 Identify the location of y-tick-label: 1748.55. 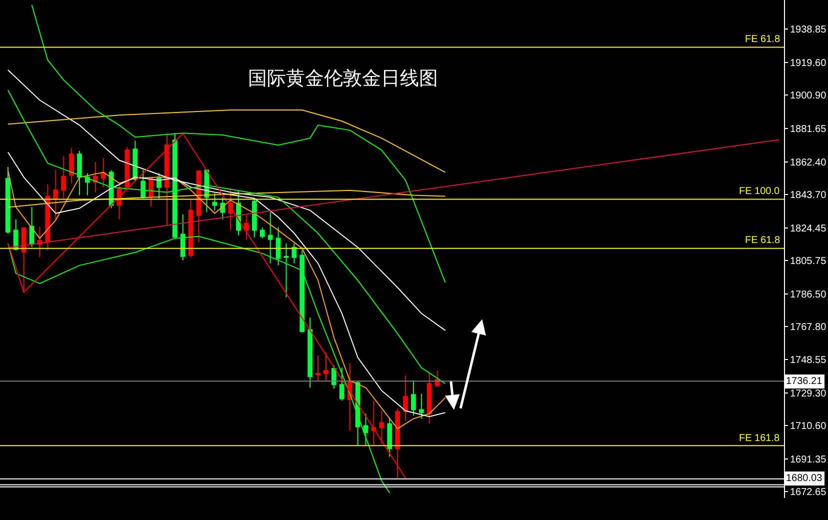
(808, 360).